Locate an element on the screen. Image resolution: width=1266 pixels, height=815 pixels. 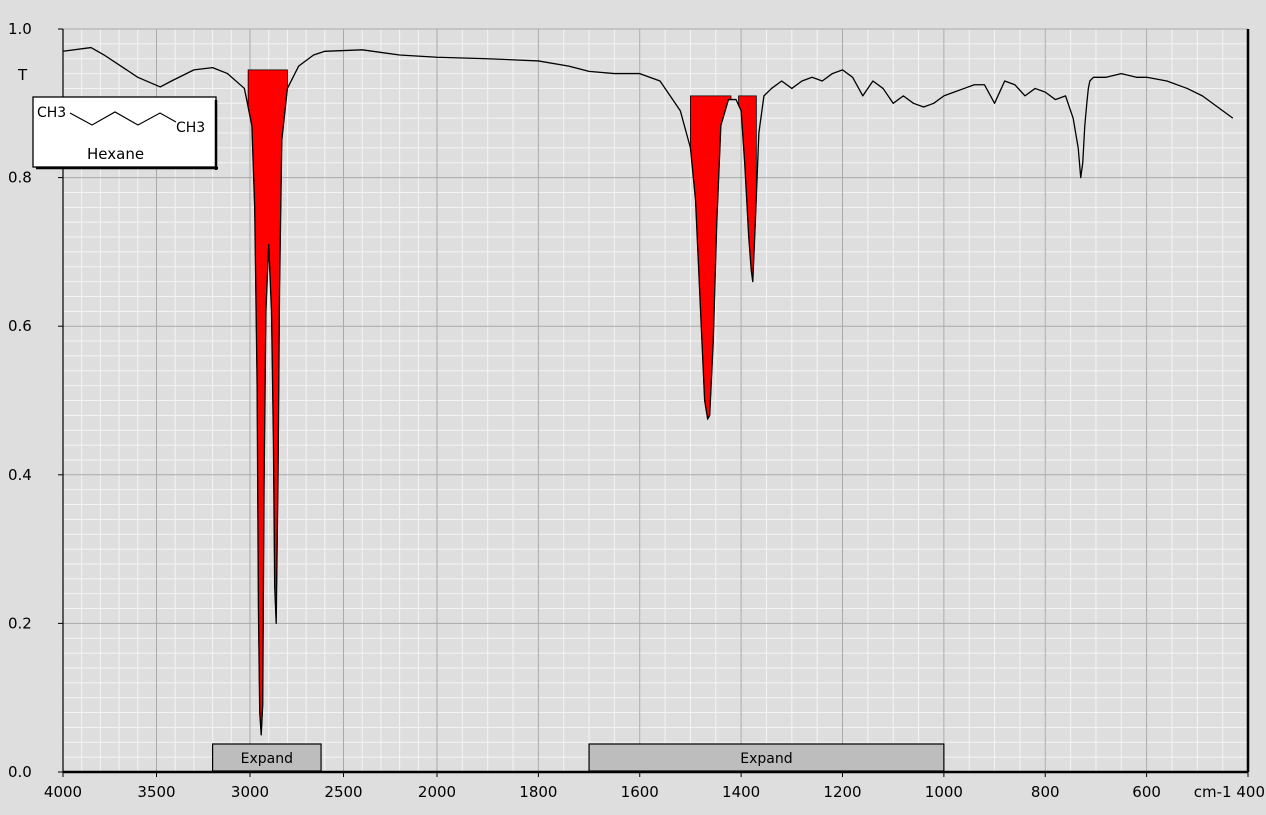
y-tick-label: 0.2 is located at coordinates (20, 623).